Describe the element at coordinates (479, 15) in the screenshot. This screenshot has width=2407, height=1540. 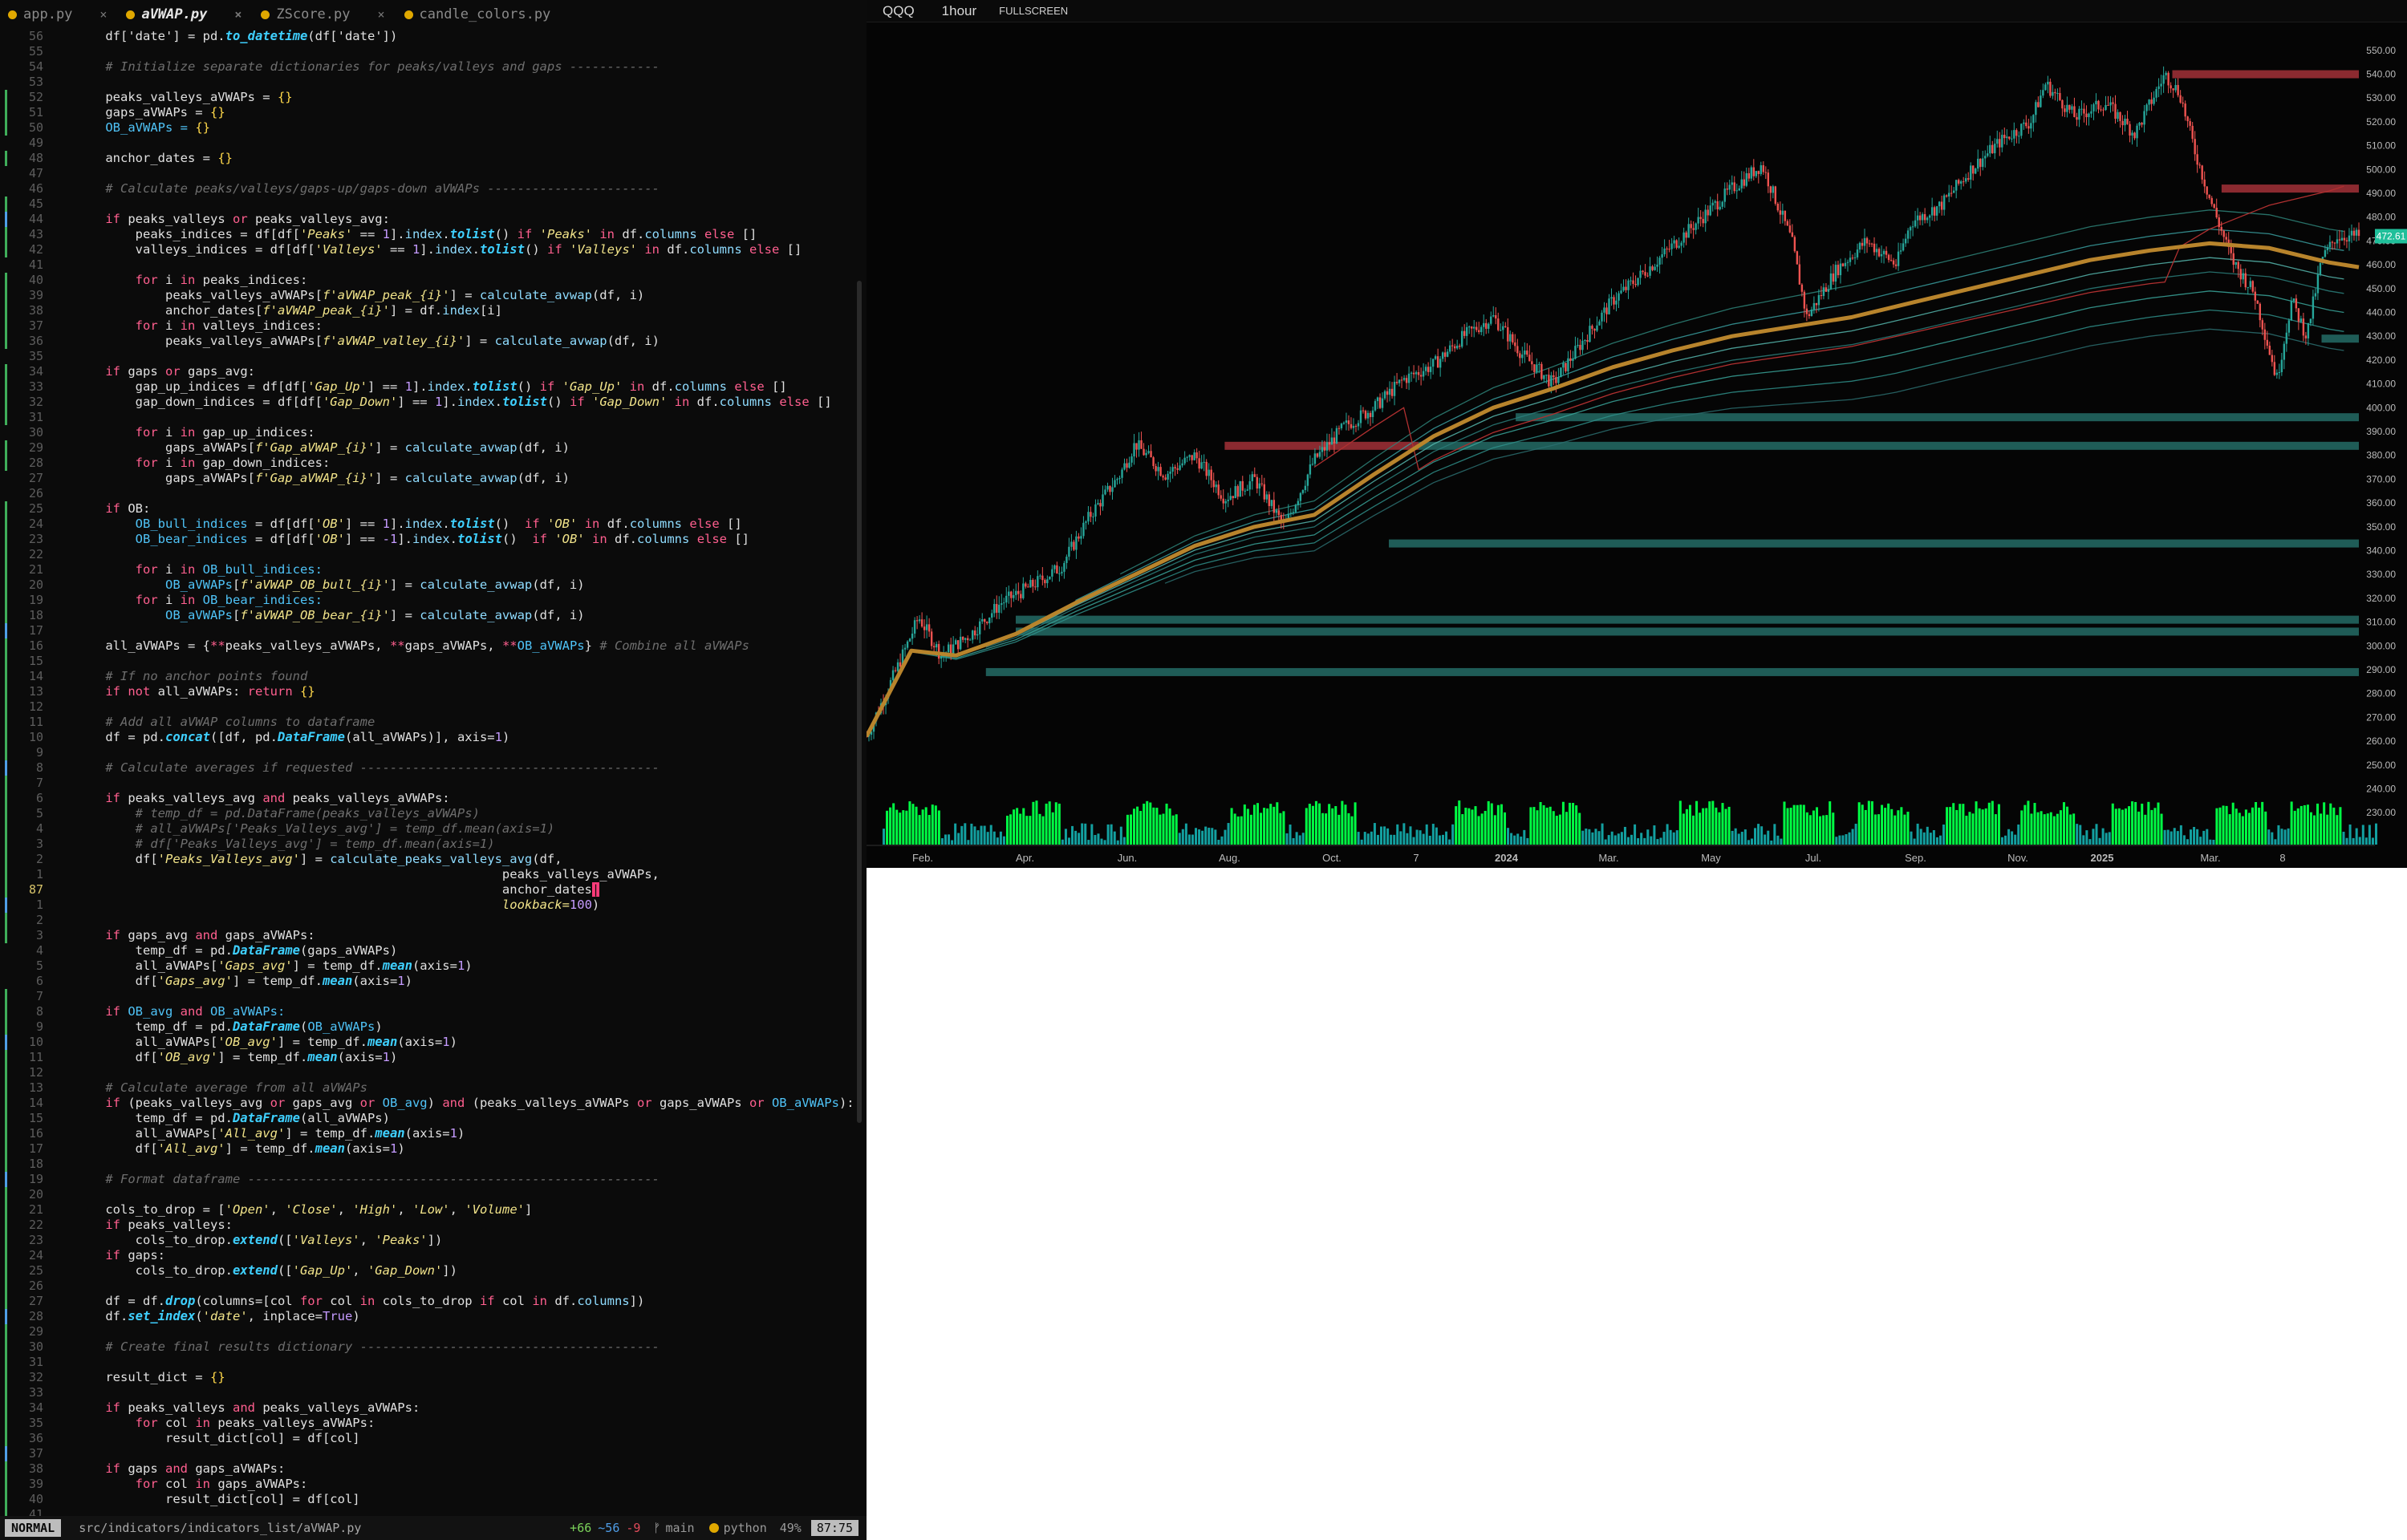
I see `tab-candle-colors-py: candle_colors.py` at that location.